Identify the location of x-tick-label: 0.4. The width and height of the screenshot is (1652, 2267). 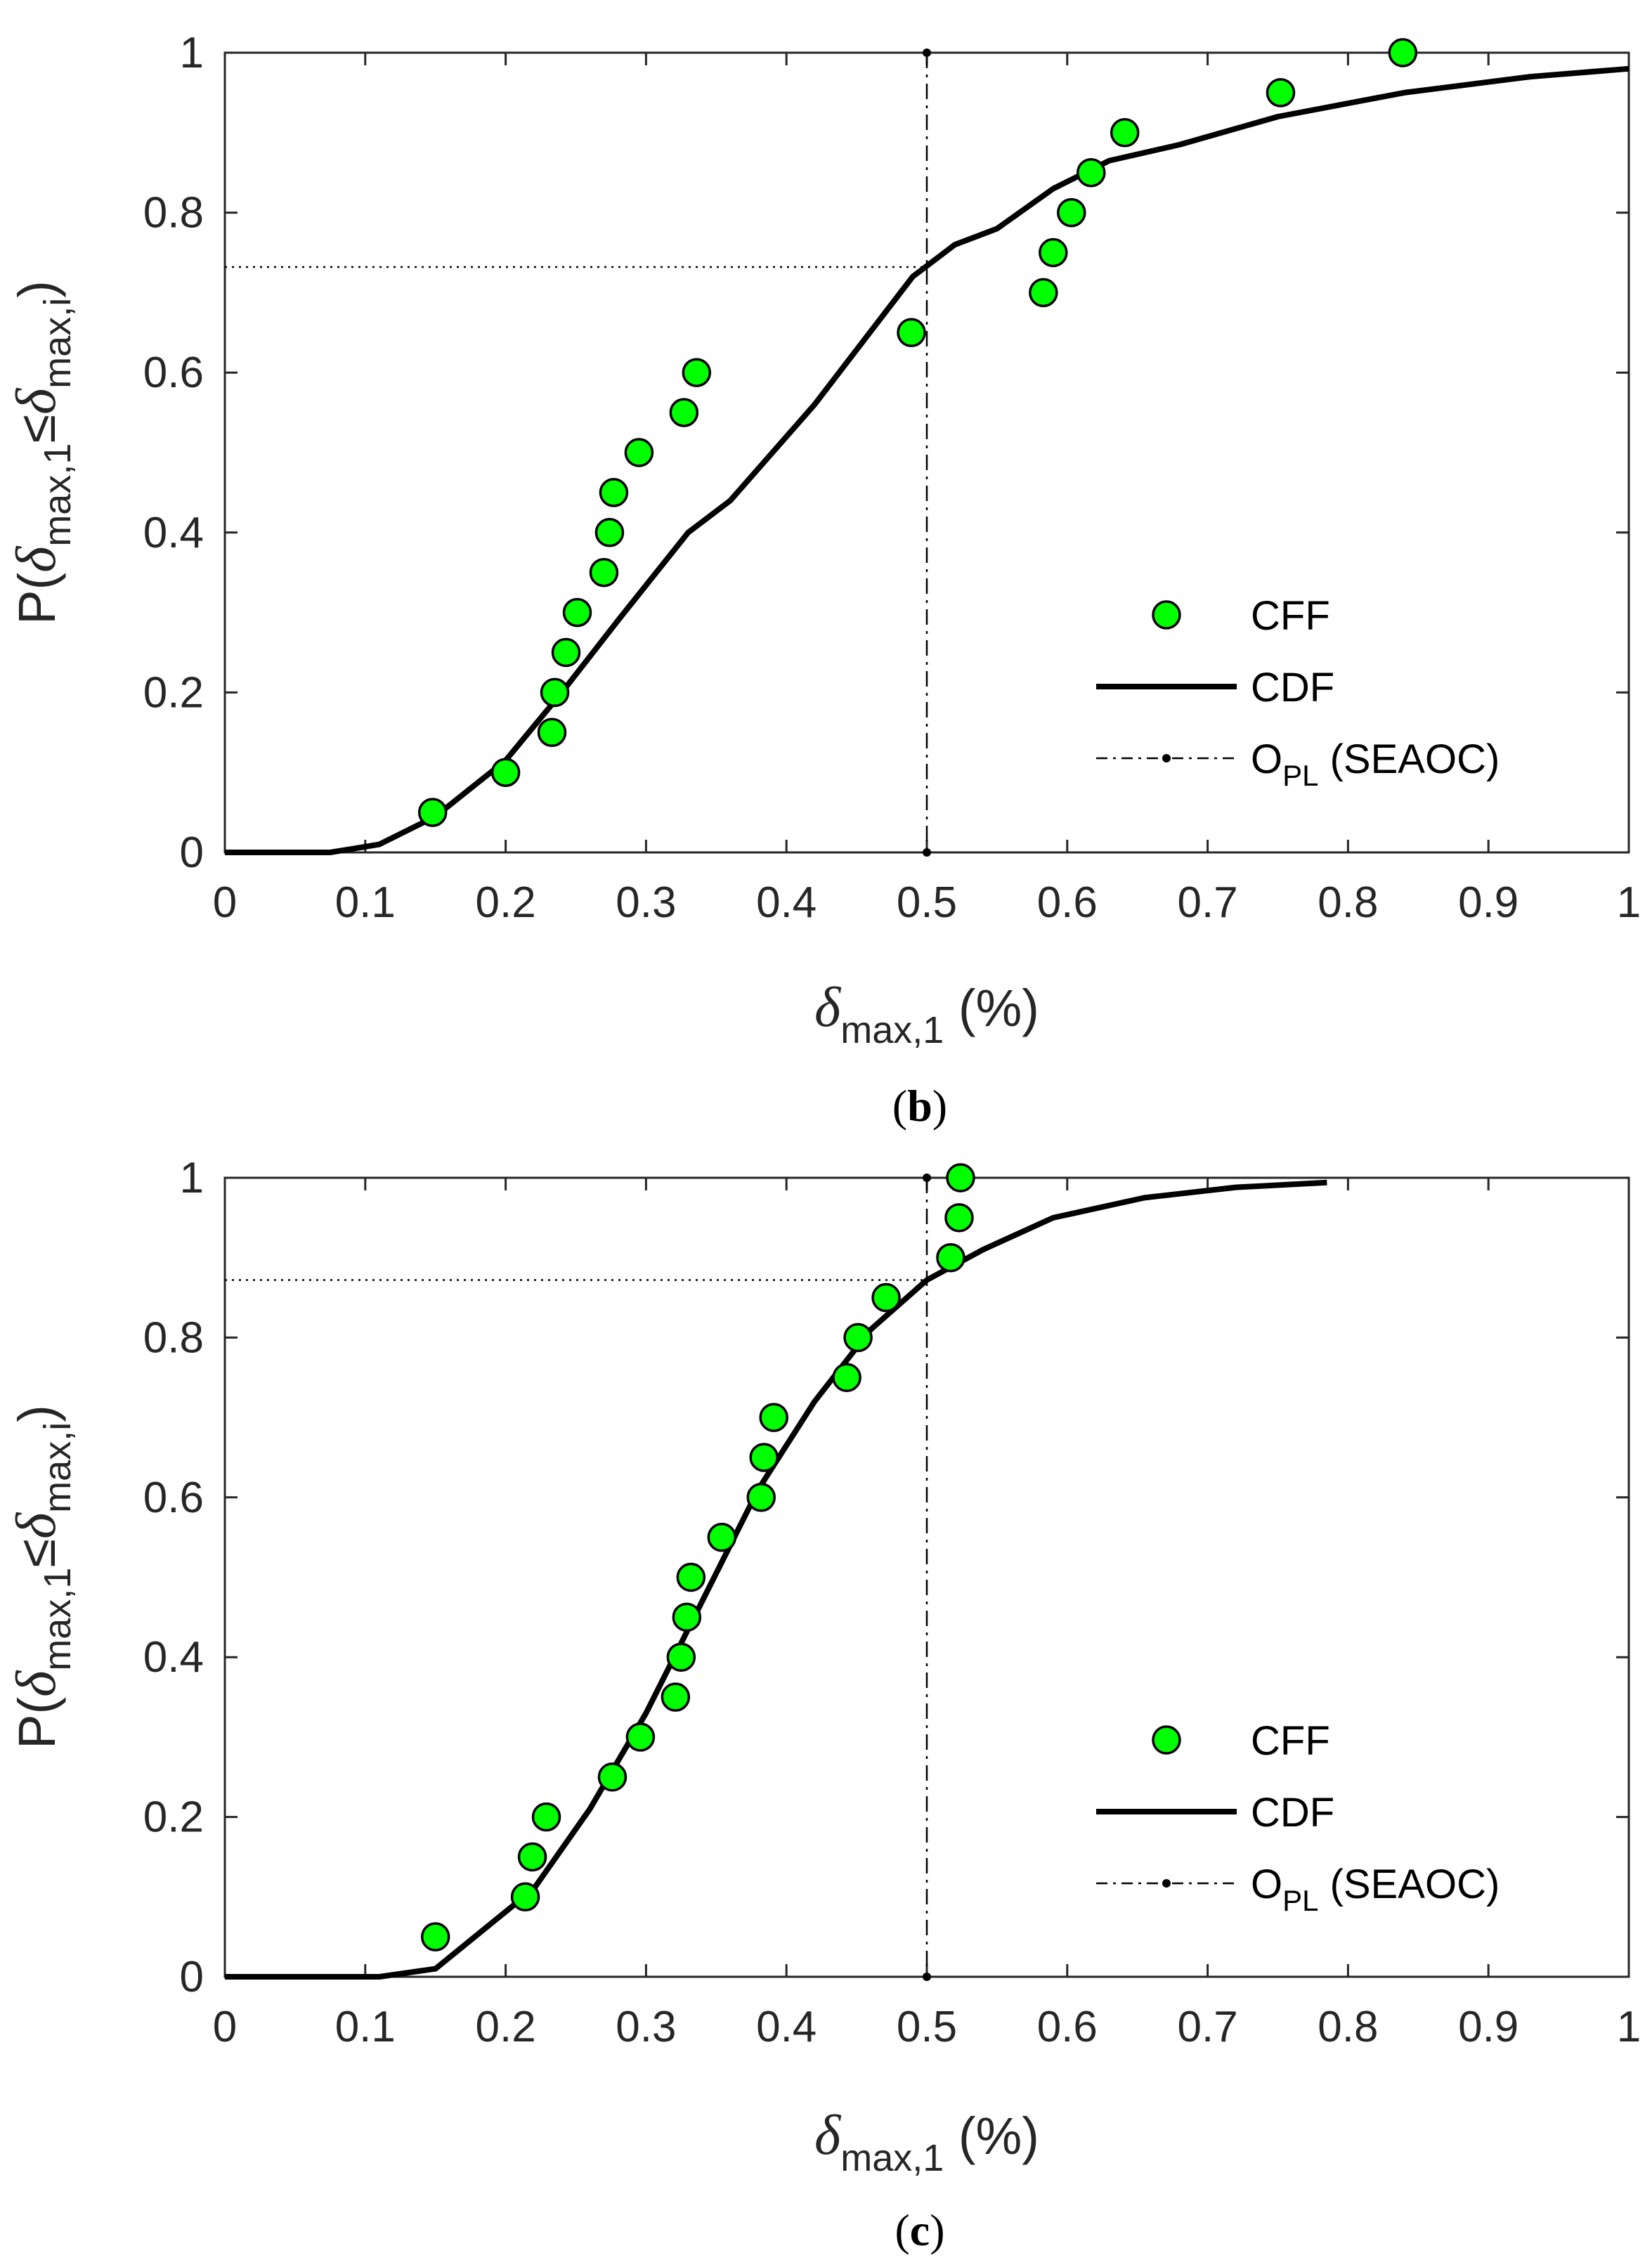
(786, 2027).